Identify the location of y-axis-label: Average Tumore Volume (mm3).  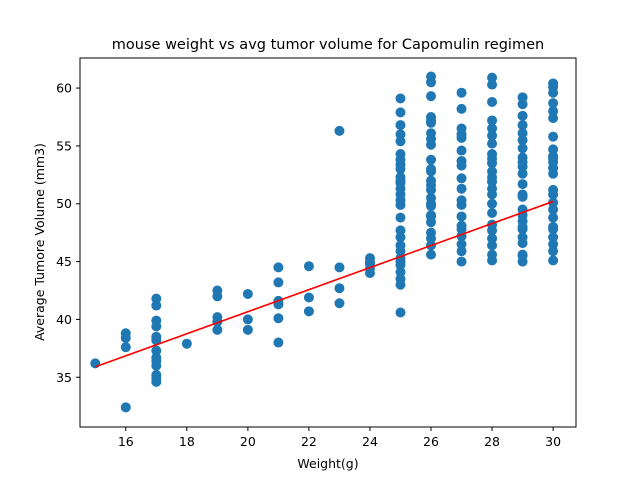
(39, 242).